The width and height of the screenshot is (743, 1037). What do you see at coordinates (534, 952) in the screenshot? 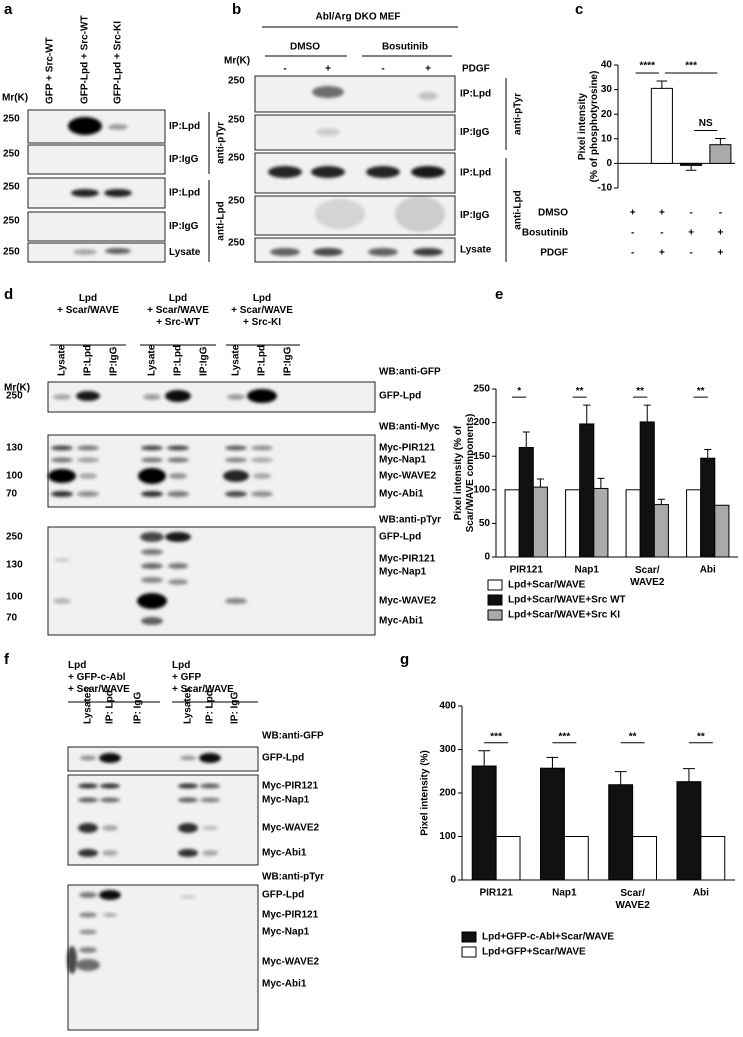
I see `legend-label: Lpd+GFP+Scar/WAVE` at bounding box center [534, 952].